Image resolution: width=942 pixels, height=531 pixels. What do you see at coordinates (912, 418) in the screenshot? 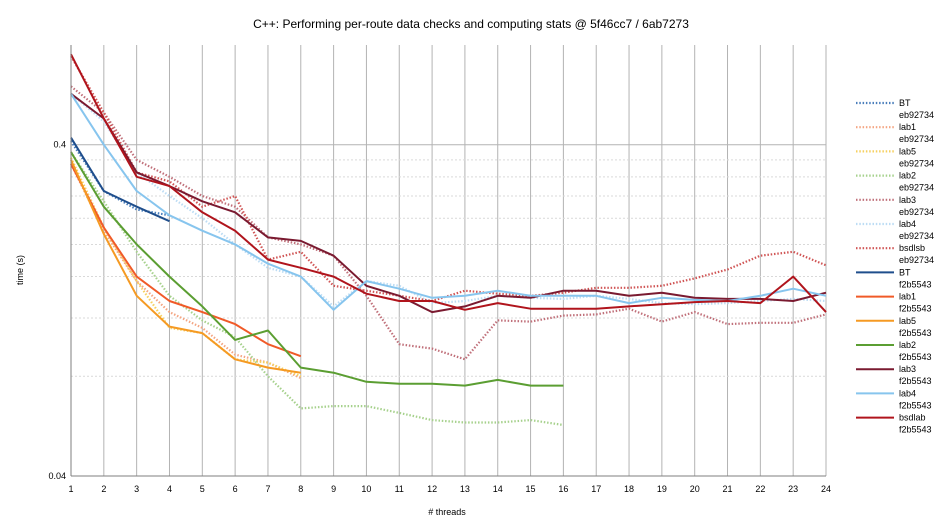
I see `legend-series-name: bsdlab` at bounding box center [912, 418].